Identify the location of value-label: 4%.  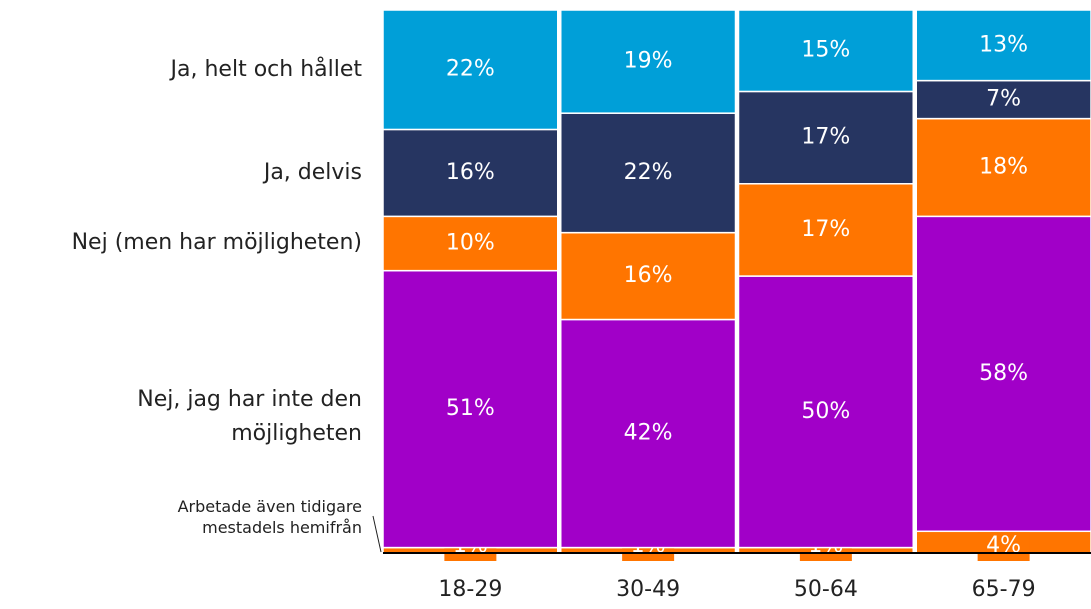
(1003, 545).